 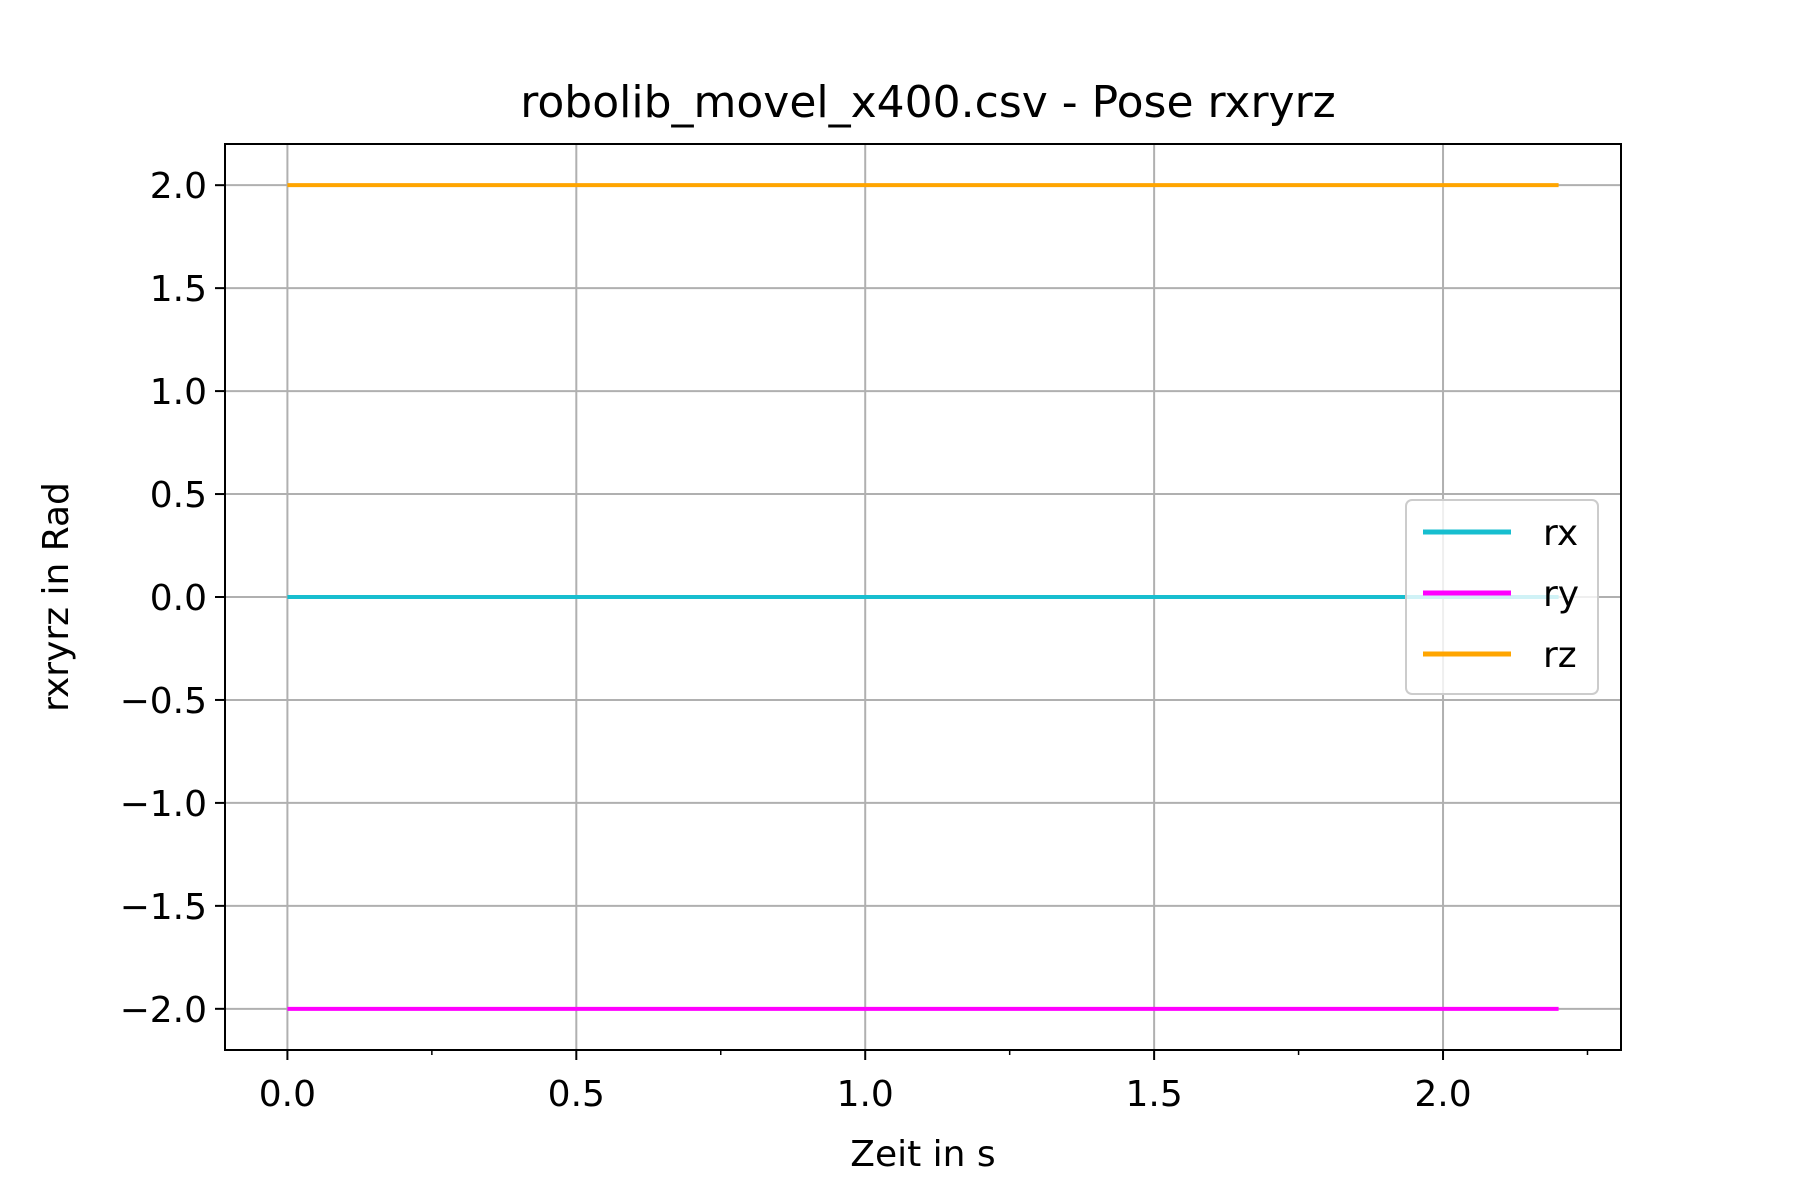 I want to click on y-tick-label: −2.0, so click(x=163, y=1010).